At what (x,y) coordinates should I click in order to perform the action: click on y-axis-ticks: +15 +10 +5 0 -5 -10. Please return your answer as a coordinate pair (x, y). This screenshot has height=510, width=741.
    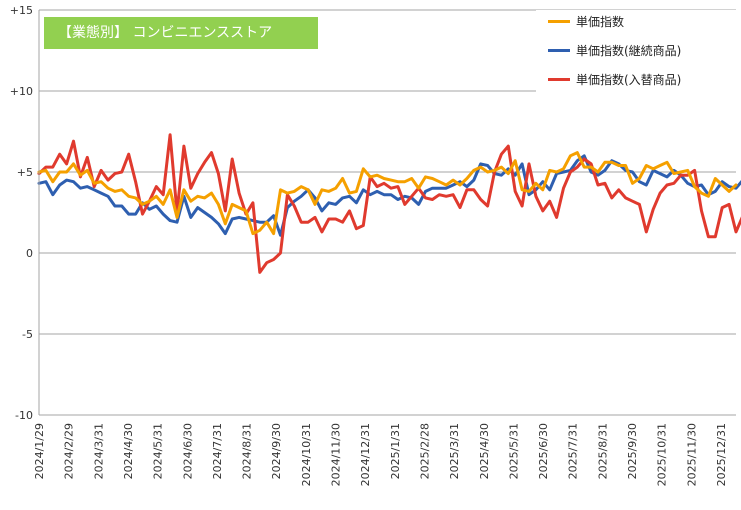
    Looking at the image, I should click on (21, 213).